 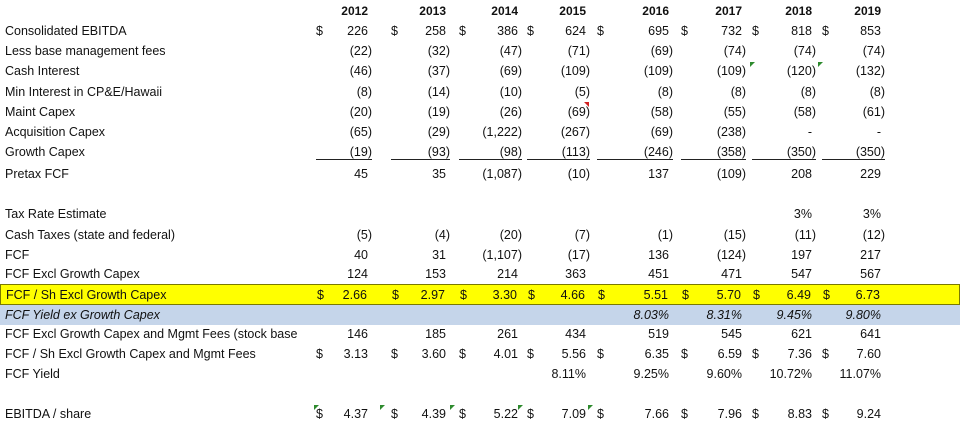 What do you see at coordinates (575, 152) in the screenshot?
I see `value-cell: (113)` at bounding box center [575, 152].